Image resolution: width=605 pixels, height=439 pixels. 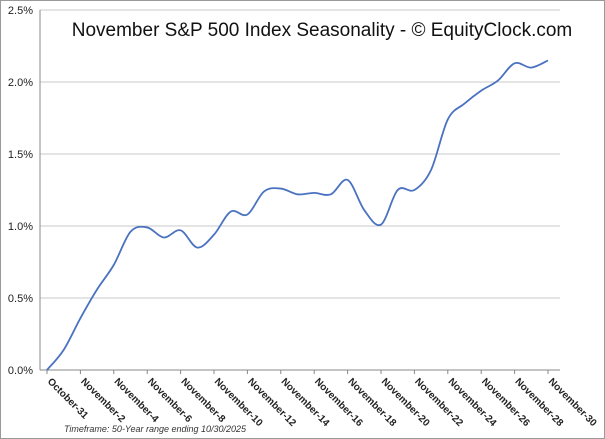 What do you see at coordinates (20, 371) in the screenshot?
I see `y-tick-label: 0.0%` at bounding box center [20, 371].